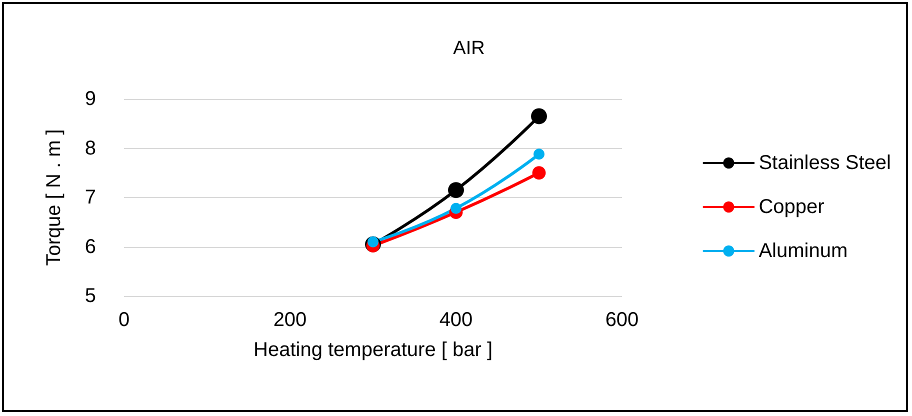  Describe the element at coordinates (373, 350) in the screenshot. I see `x-axis-title: Heating temperature [ bar ]` at that location.